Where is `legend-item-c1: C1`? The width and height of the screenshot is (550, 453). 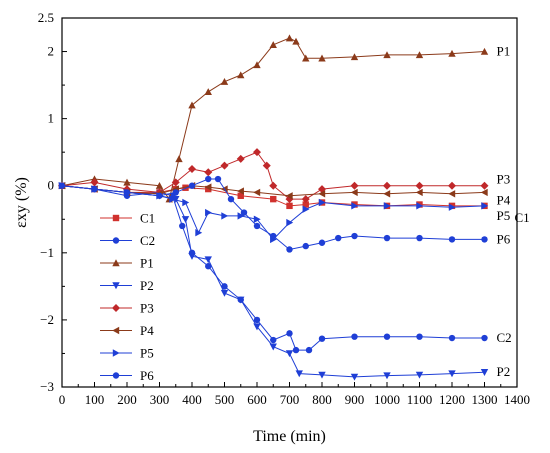 legend-item-c1: C1 is located at coordinates (127, 218).